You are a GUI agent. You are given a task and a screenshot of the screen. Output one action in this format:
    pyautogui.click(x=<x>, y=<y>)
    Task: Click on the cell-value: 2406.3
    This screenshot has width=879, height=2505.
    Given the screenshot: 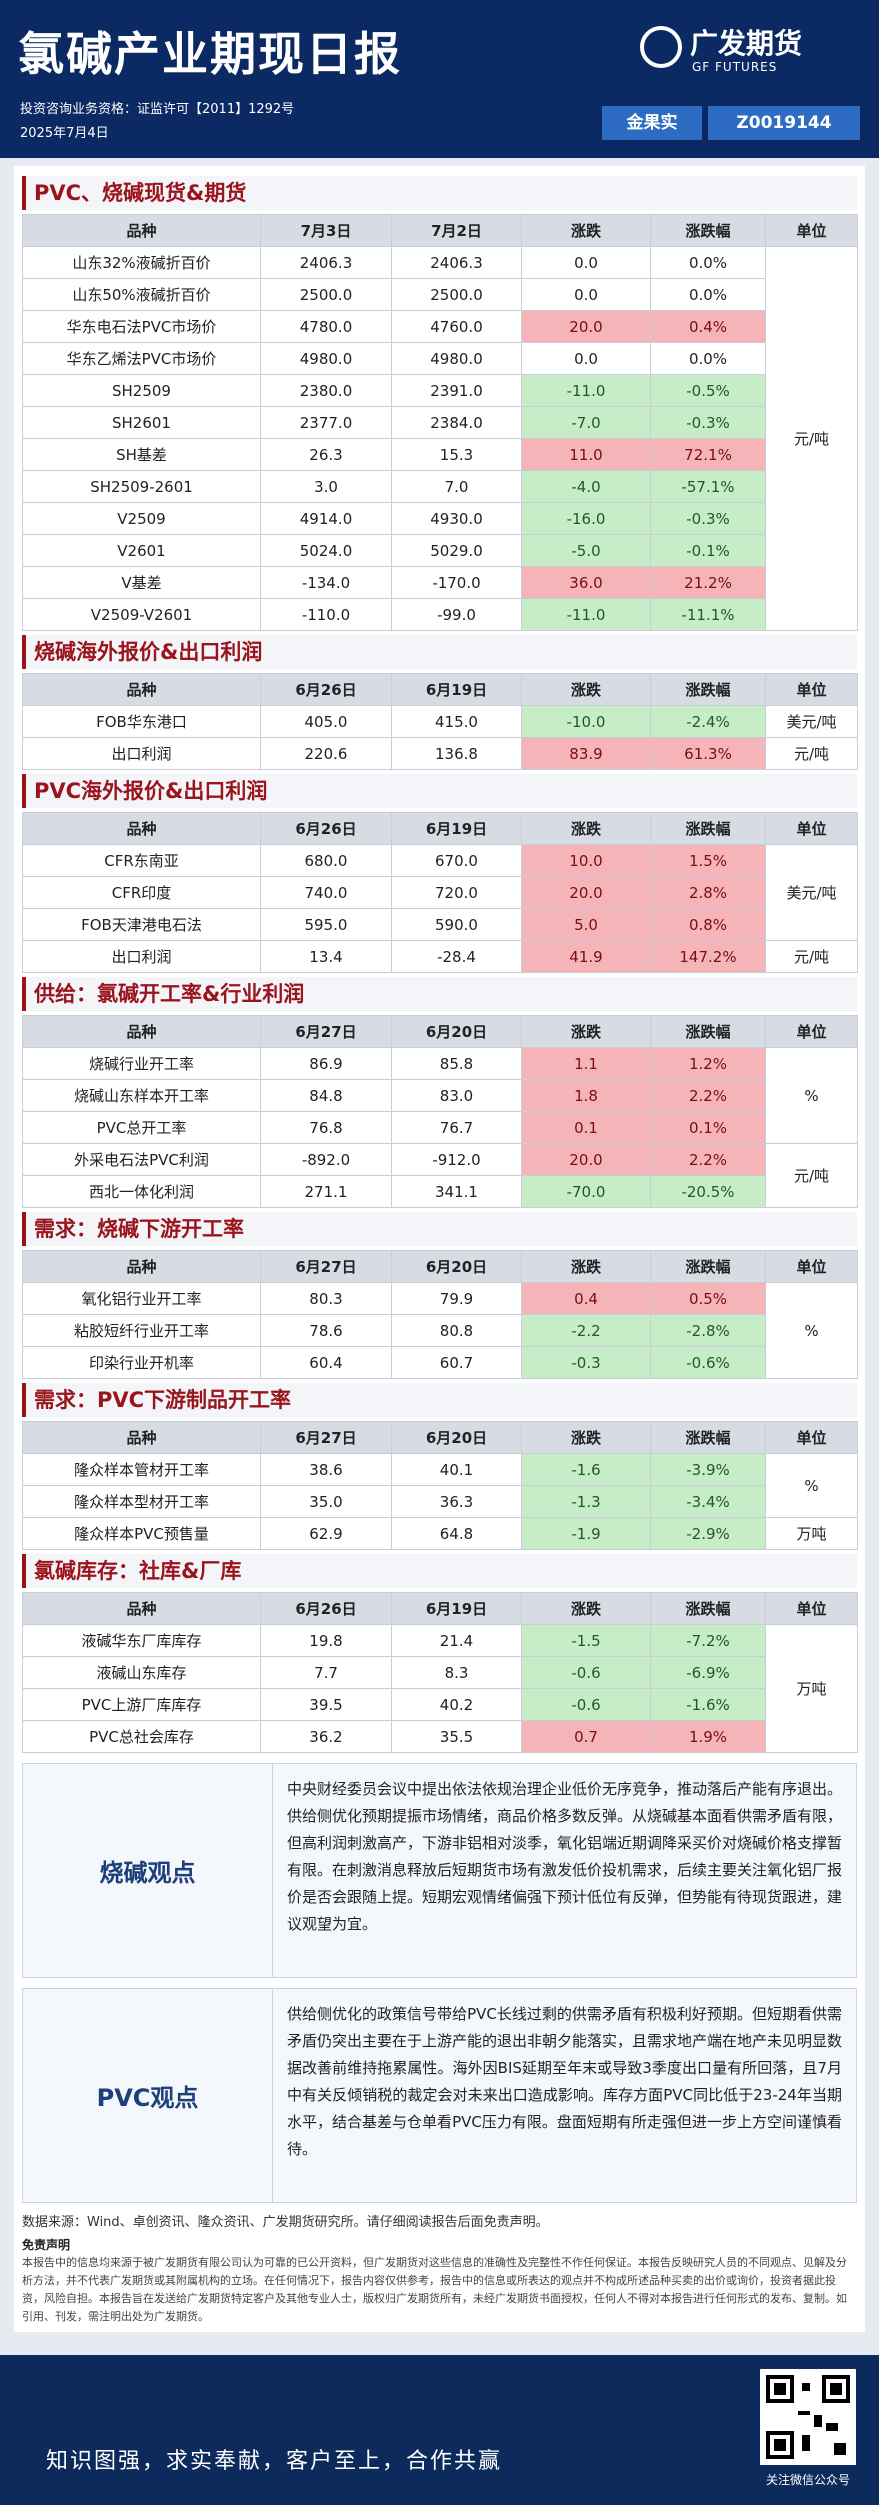 What is the action you would take?
    pyautogui.click(x=456, y=262)
    